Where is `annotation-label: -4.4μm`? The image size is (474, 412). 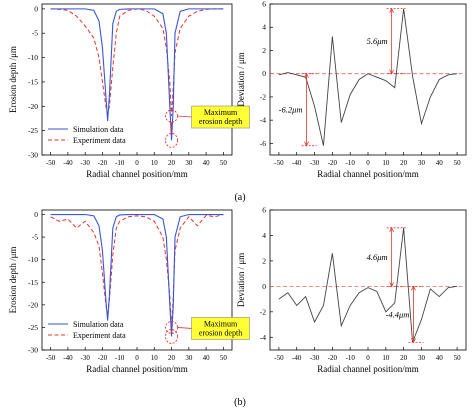 annotation-label: -4.4μm is located at coordinates (398, 314).